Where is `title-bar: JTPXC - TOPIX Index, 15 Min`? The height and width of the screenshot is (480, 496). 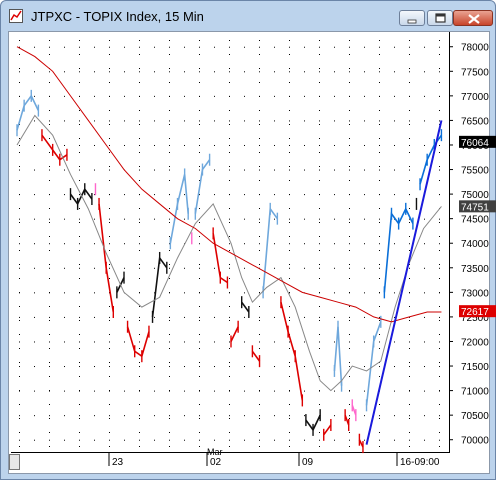
title-bar: JTPXC - TOPIX Index, 15 Min is located at coordinates (248, 16).